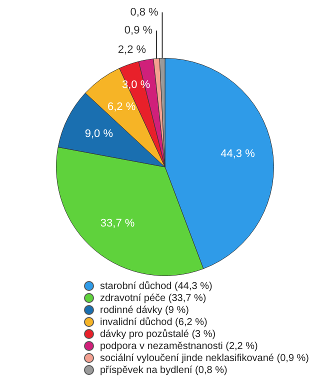 The image size is (330, 390). I want to click on legend-label: starobní důchod (44,3 %), so click(156, 286).